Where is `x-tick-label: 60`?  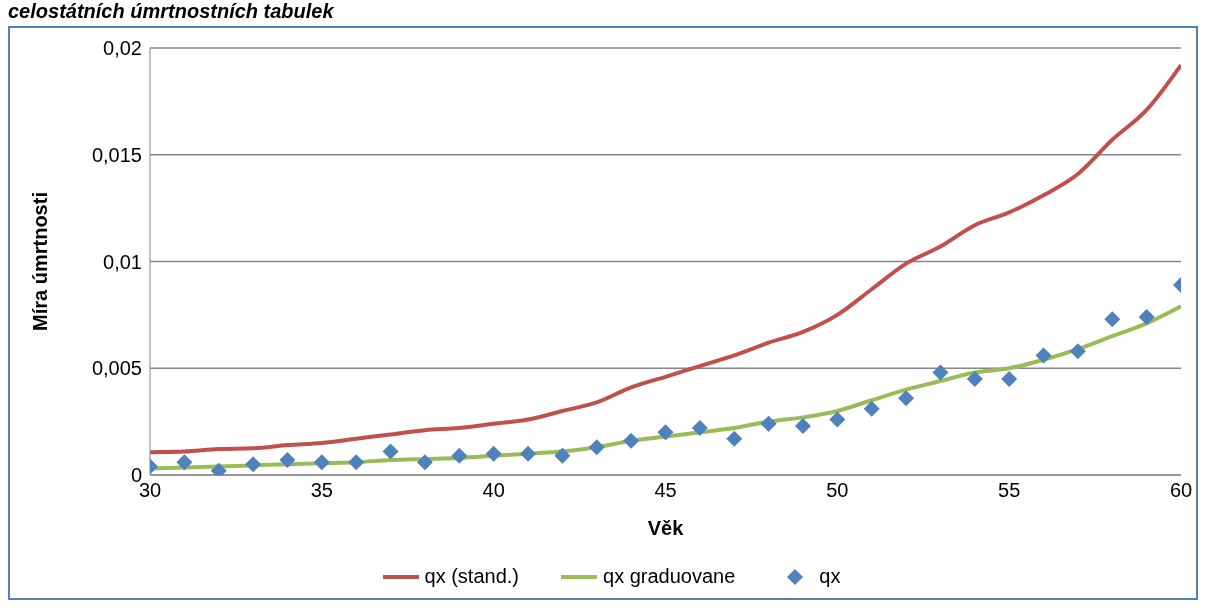 x-tick-label: 60 is located at coordinates (1181, 490).